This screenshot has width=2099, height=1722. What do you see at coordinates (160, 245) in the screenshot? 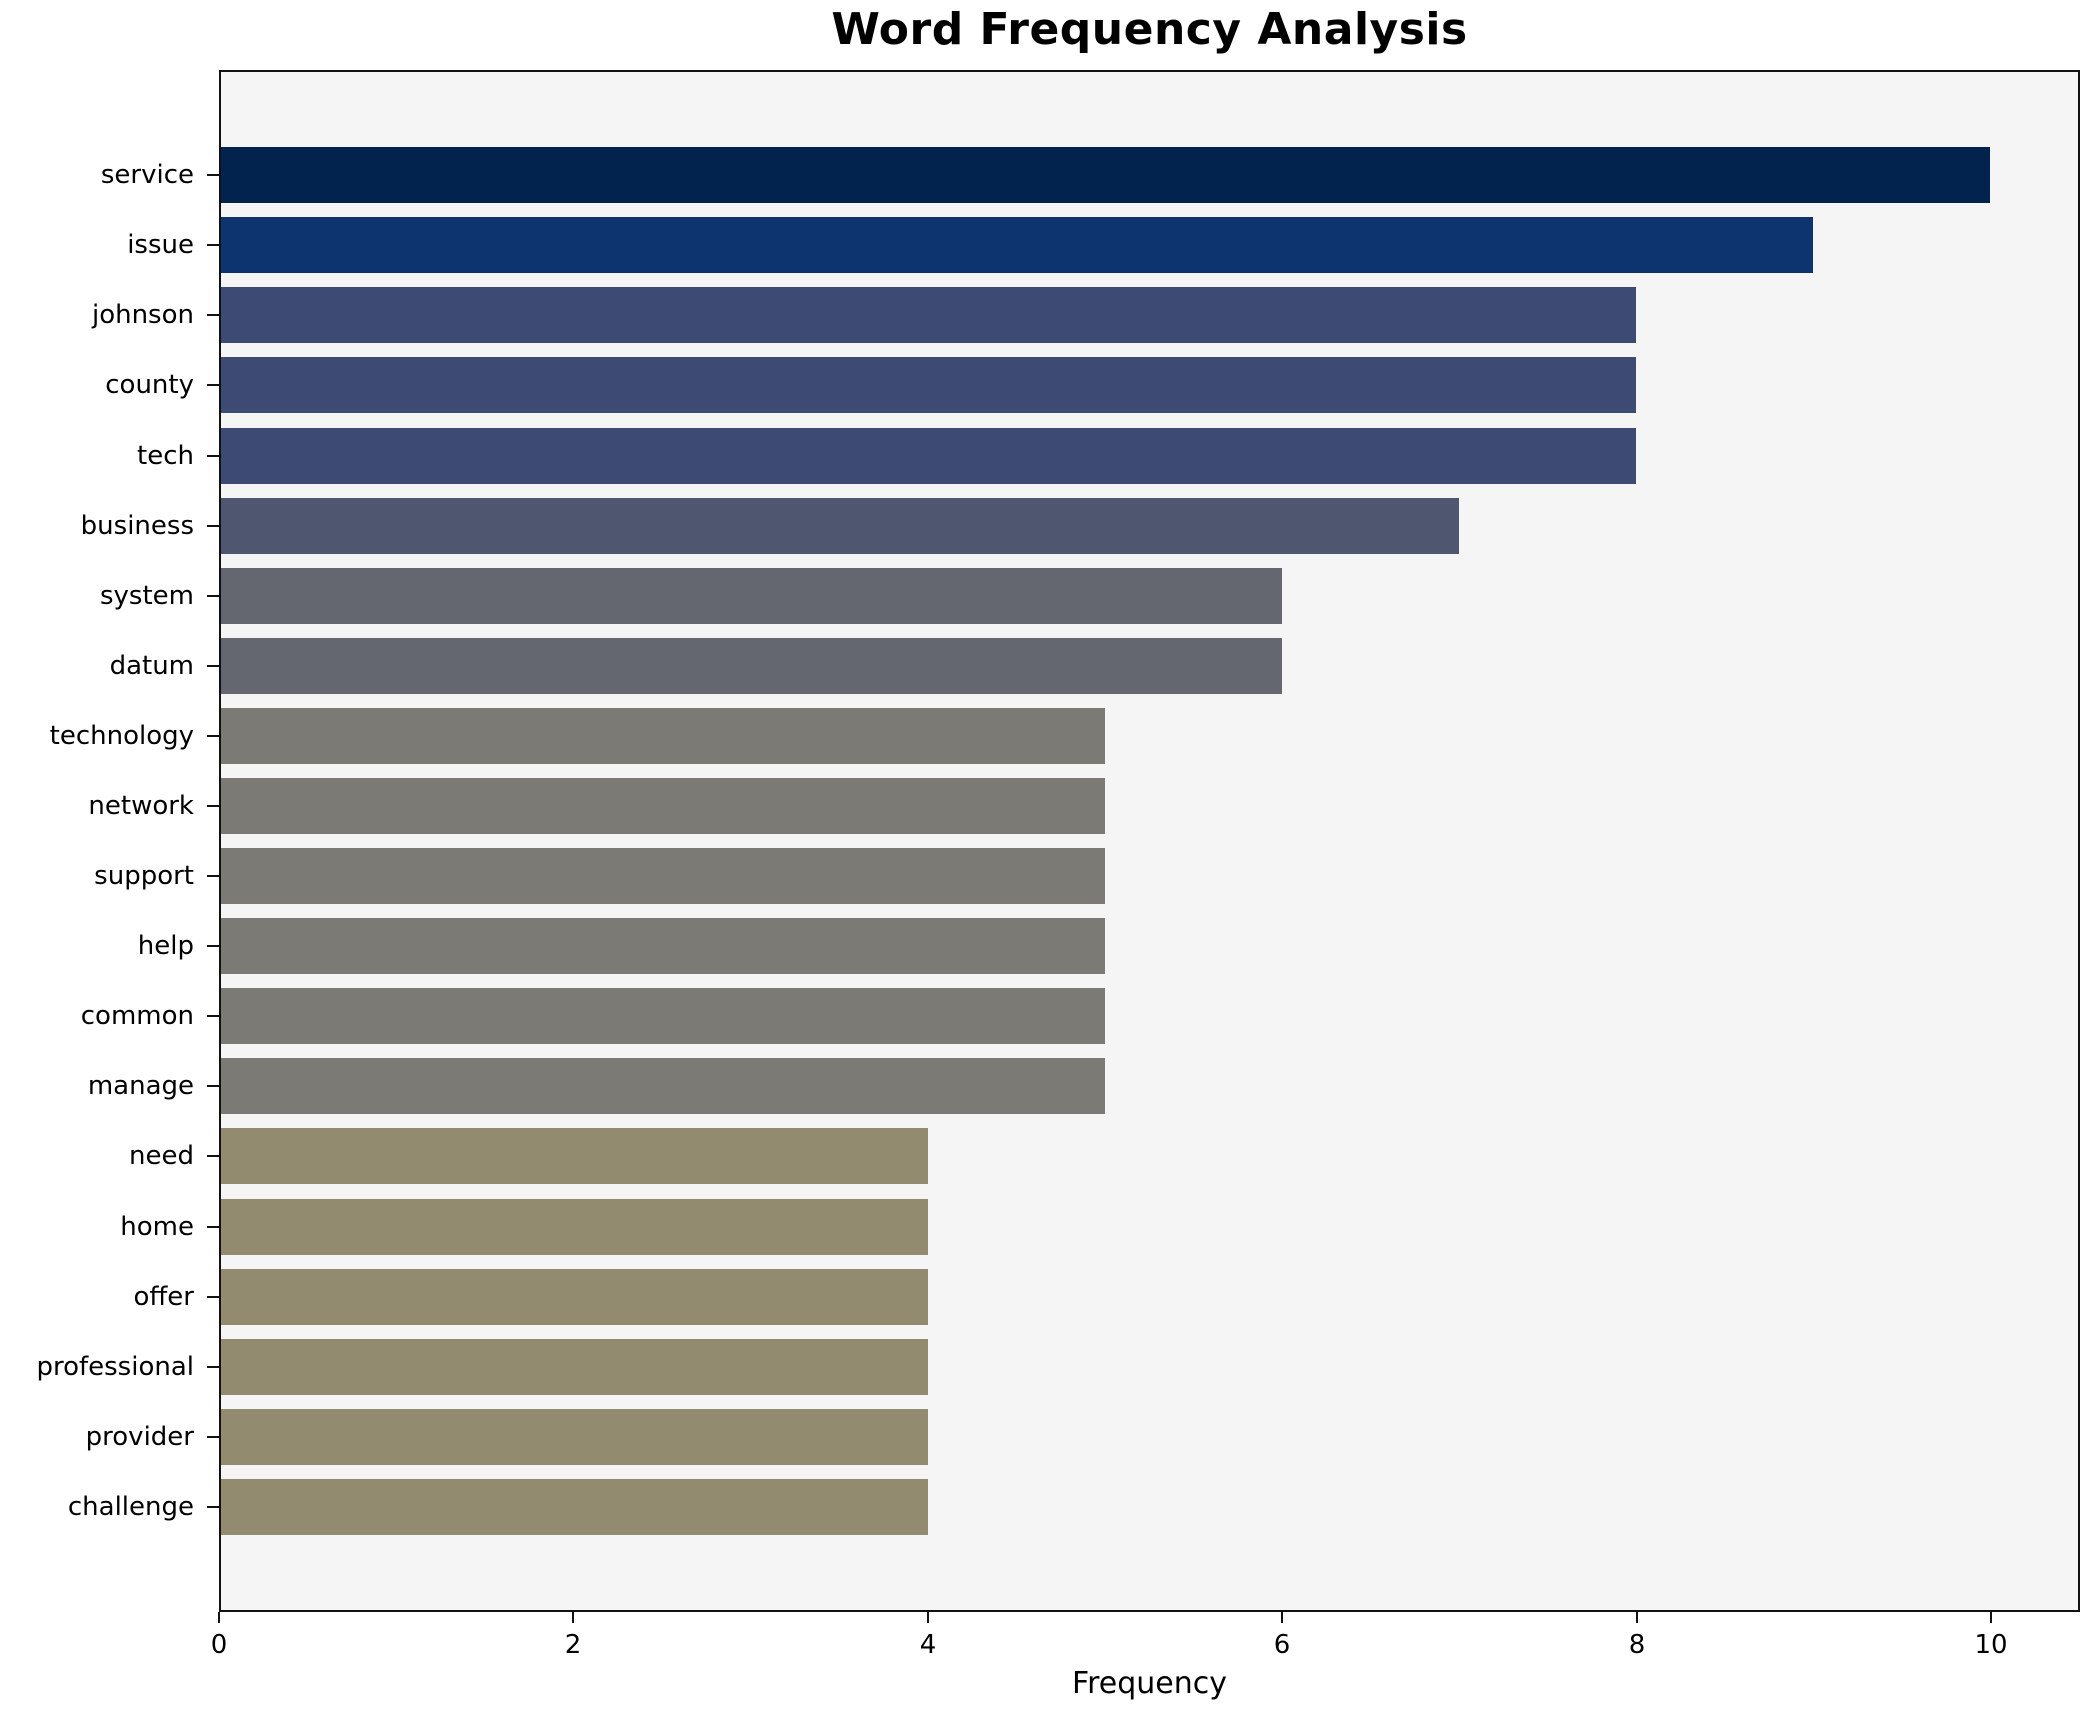
I see `y-tick-label-issue: issue` at bounding box center [160, 245].